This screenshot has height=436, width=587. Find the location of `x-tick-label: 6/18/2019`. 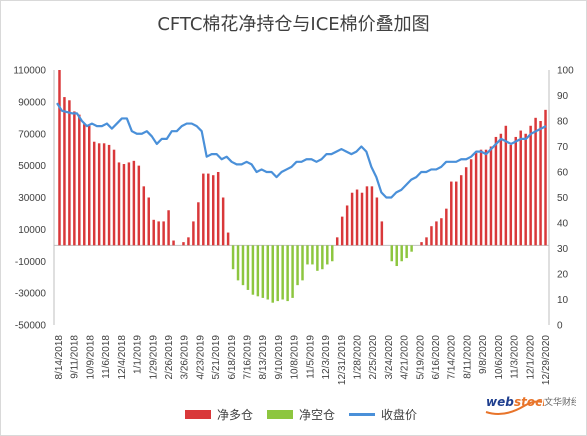

x-tick-label: 6/18/2019 is located at coordinates (232, 357).